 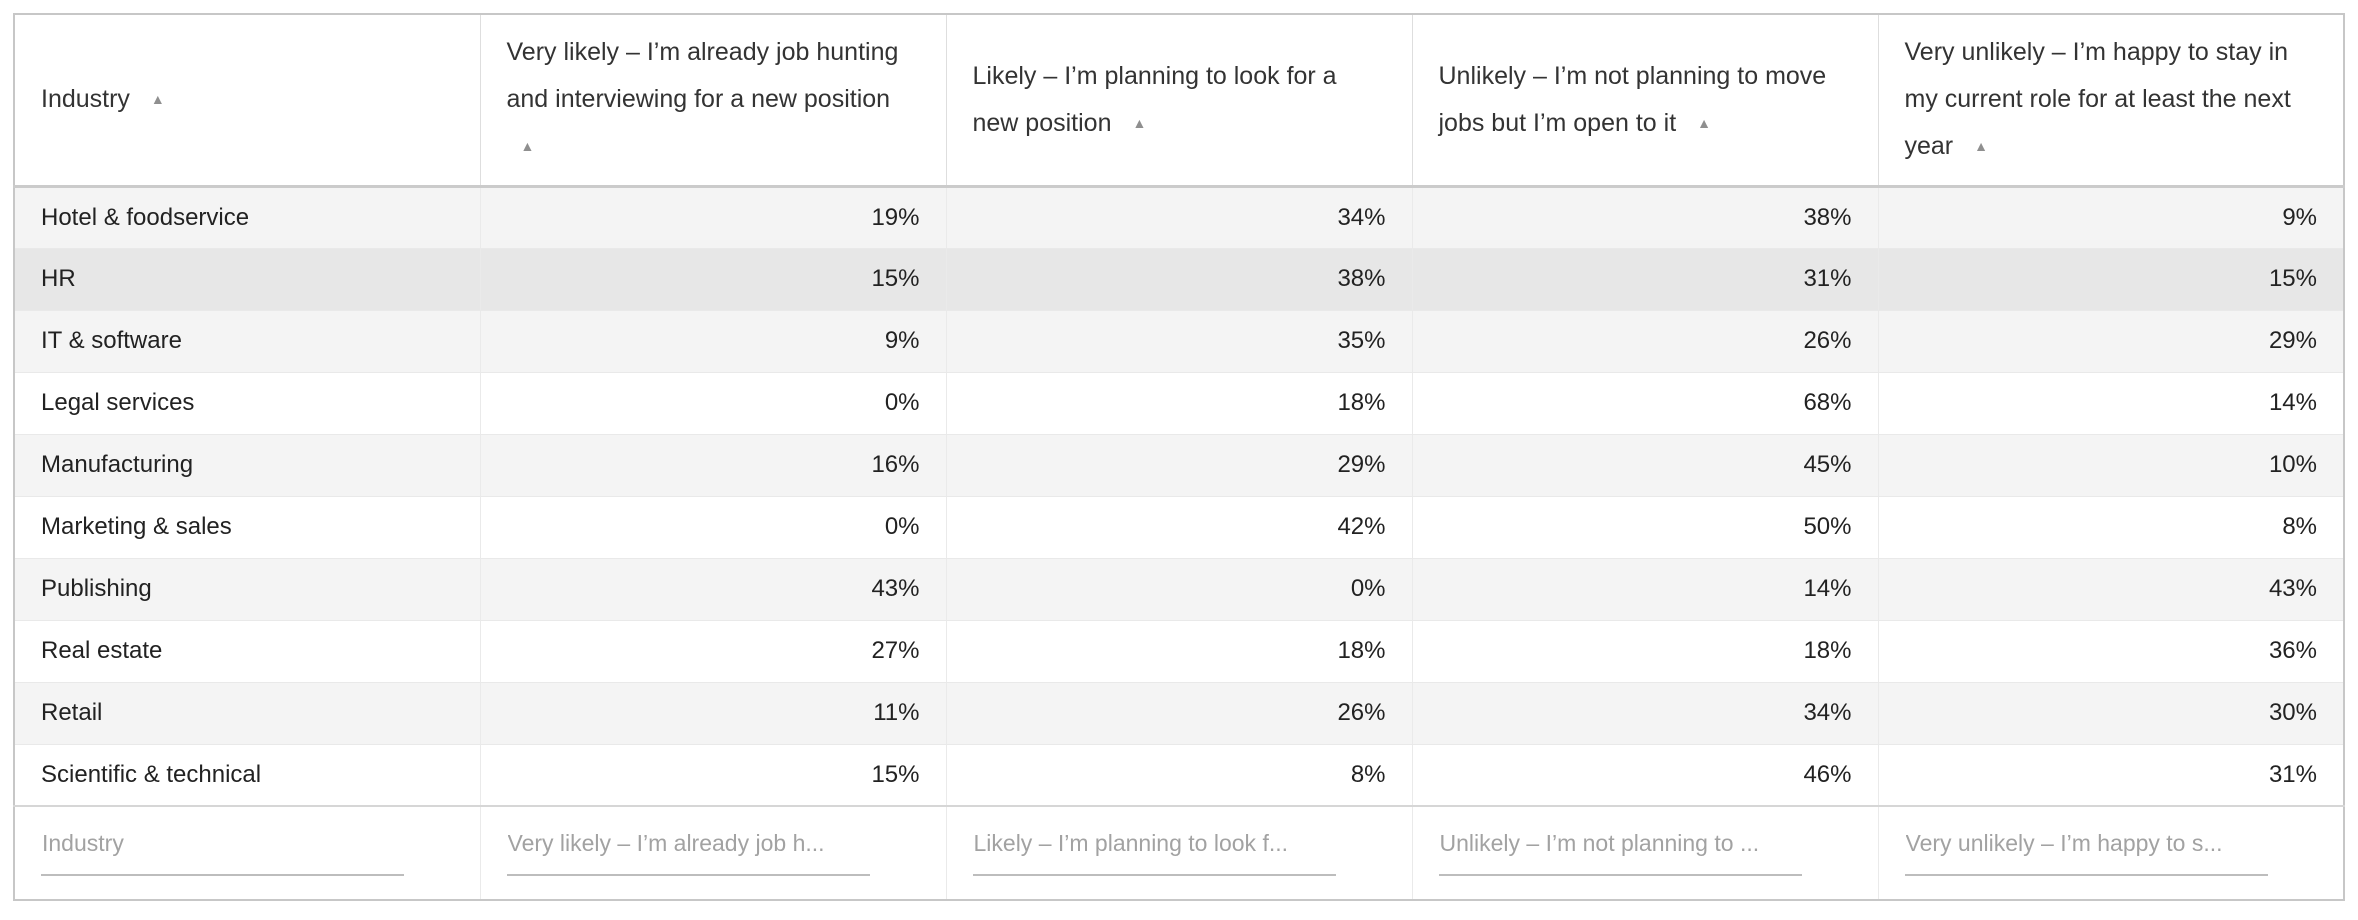 I want to click on industry-cell: Publishing, so click(x=247, y=589).